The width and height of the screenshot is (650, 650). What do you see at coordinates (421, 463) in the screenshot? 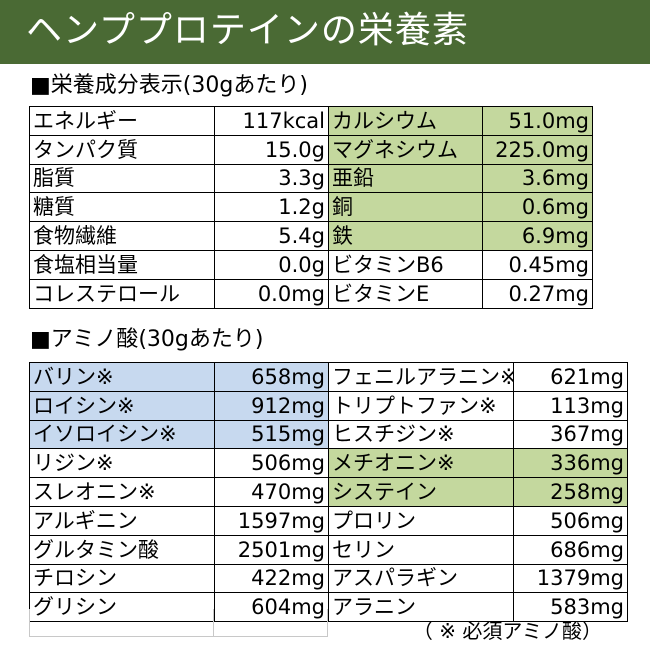
I see `nutrient-name: メチオニン※` at bounding box center [421, 463].